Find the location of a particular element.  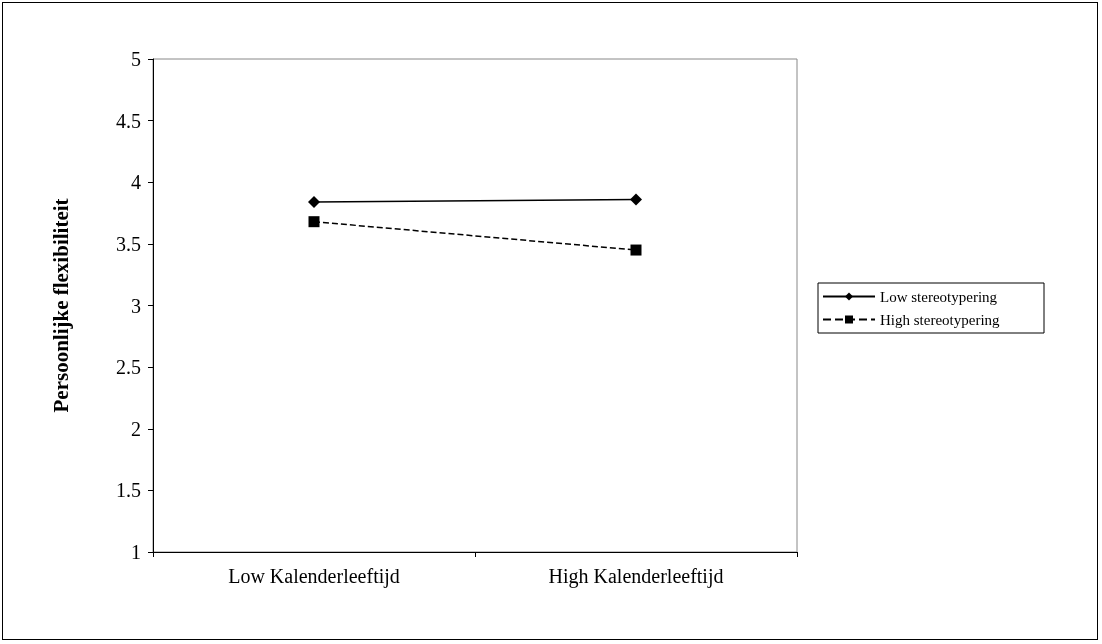

y-tick-label: 2 is located at coordinates (136, 428).